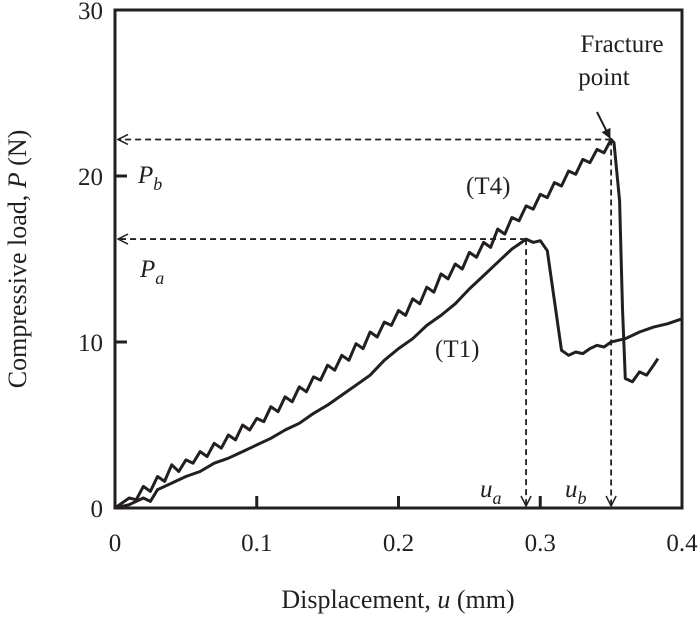 The image size is (700, 621). What do you see at coordinates (90, 177) in the screenshot?
I see `y-tick-label: 20` at bounding box center [90, 177].